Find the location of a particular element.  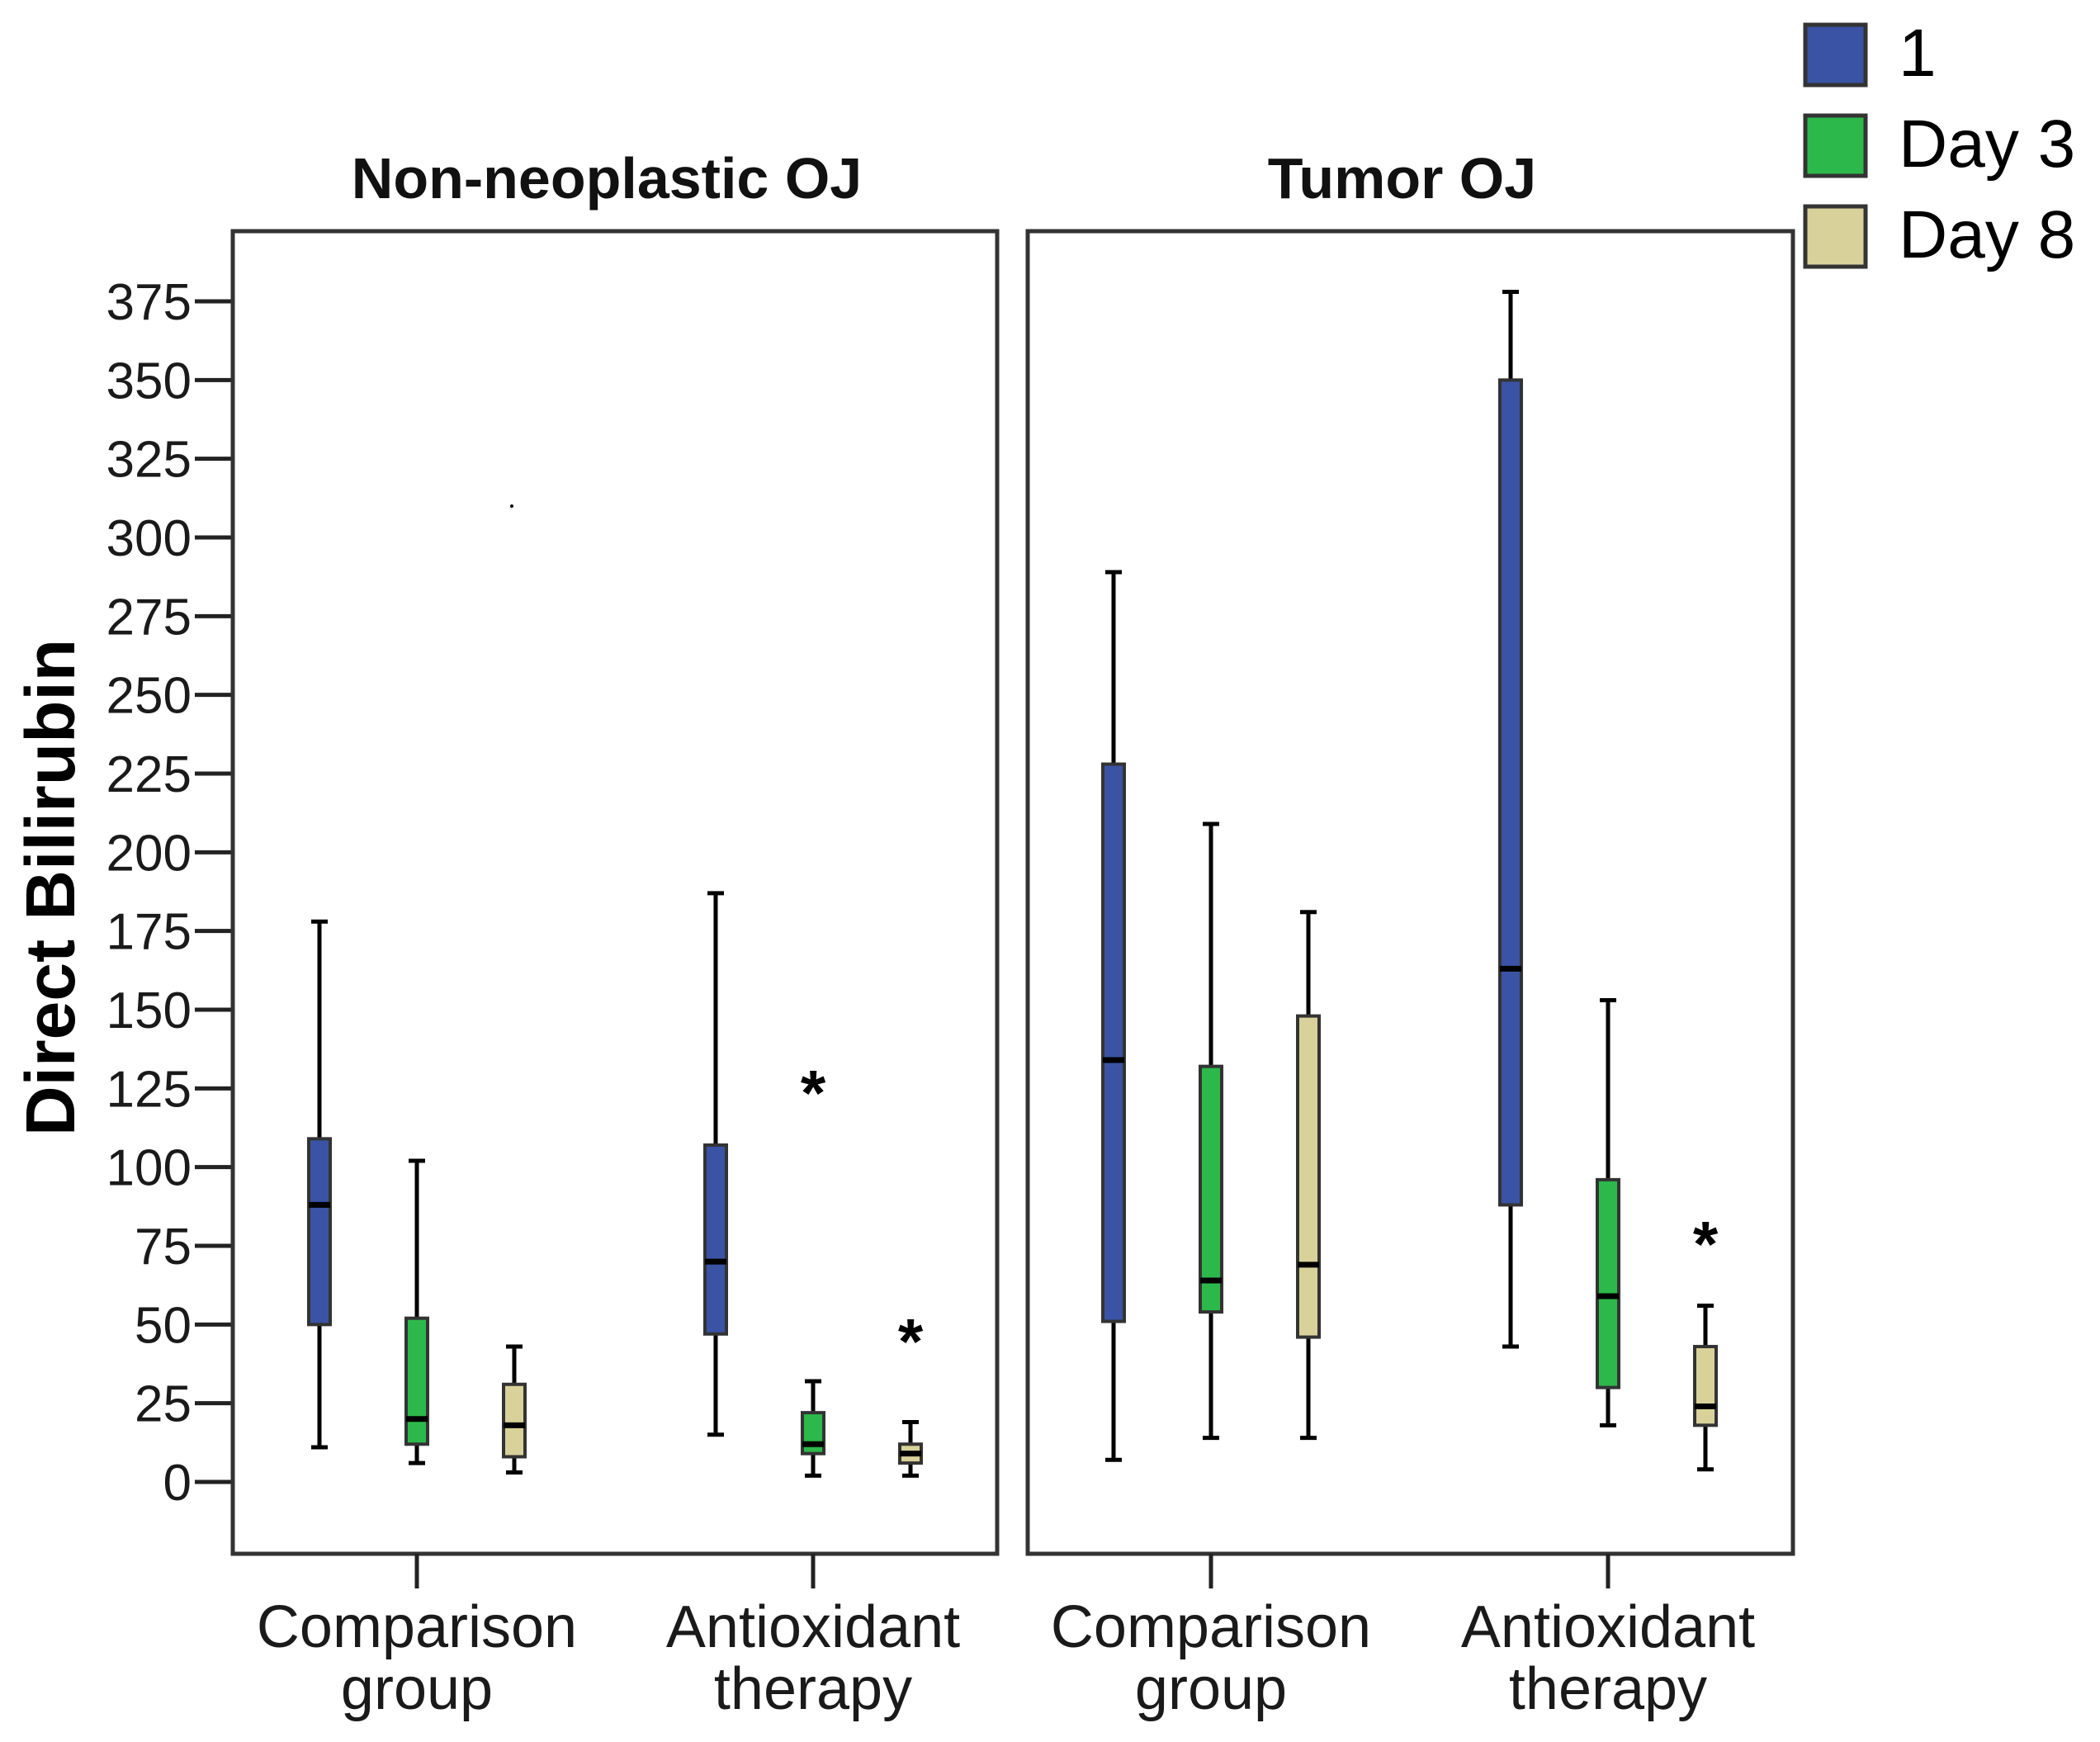

y-tick-label: 100 is located at coordinates (149, 1168).